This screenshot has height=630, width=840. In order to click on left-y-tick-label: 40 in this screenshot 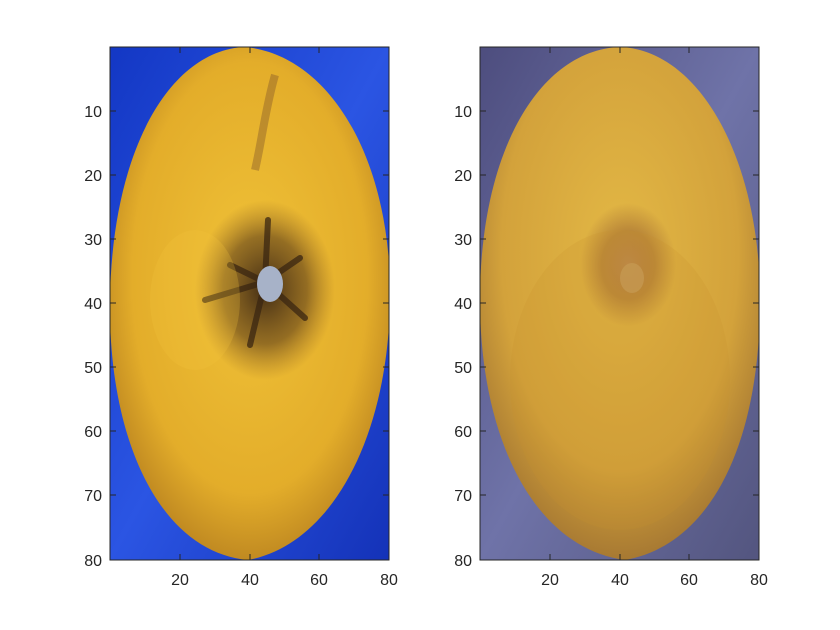, I will do `click(93, 304)`.